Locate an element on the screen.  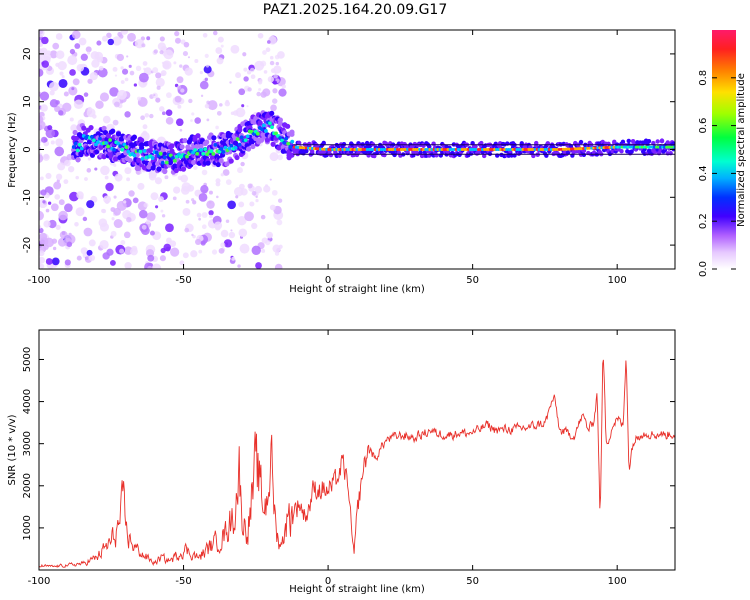
spectrogram-y-tick-label: -10 is located at coordinates (27, 197).